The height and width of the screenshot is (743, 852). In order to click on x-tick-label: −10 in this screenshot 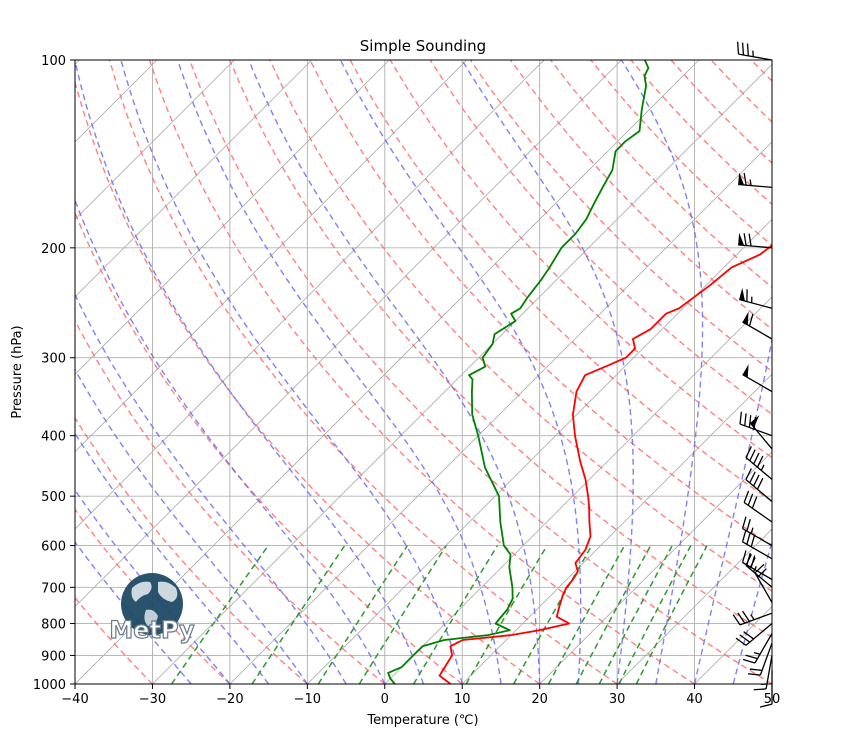, I will do `click(307, 699)`.